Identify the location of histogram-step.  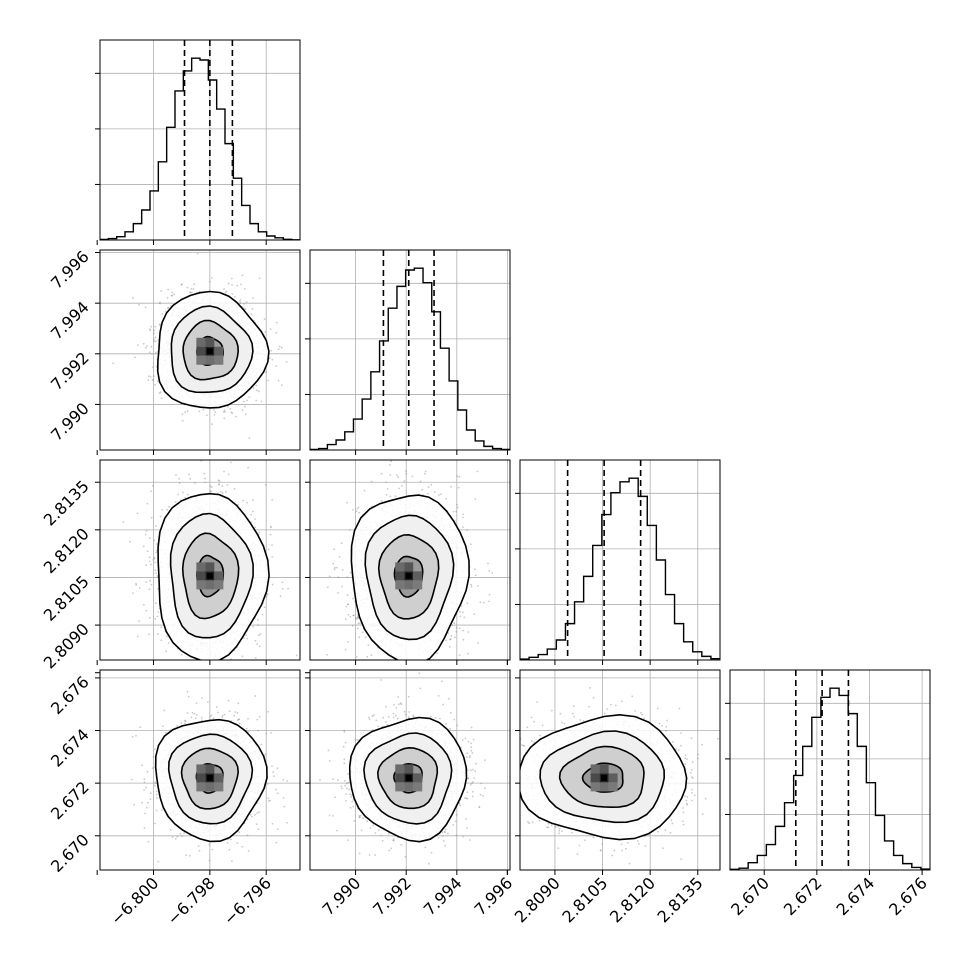
(200, 148).